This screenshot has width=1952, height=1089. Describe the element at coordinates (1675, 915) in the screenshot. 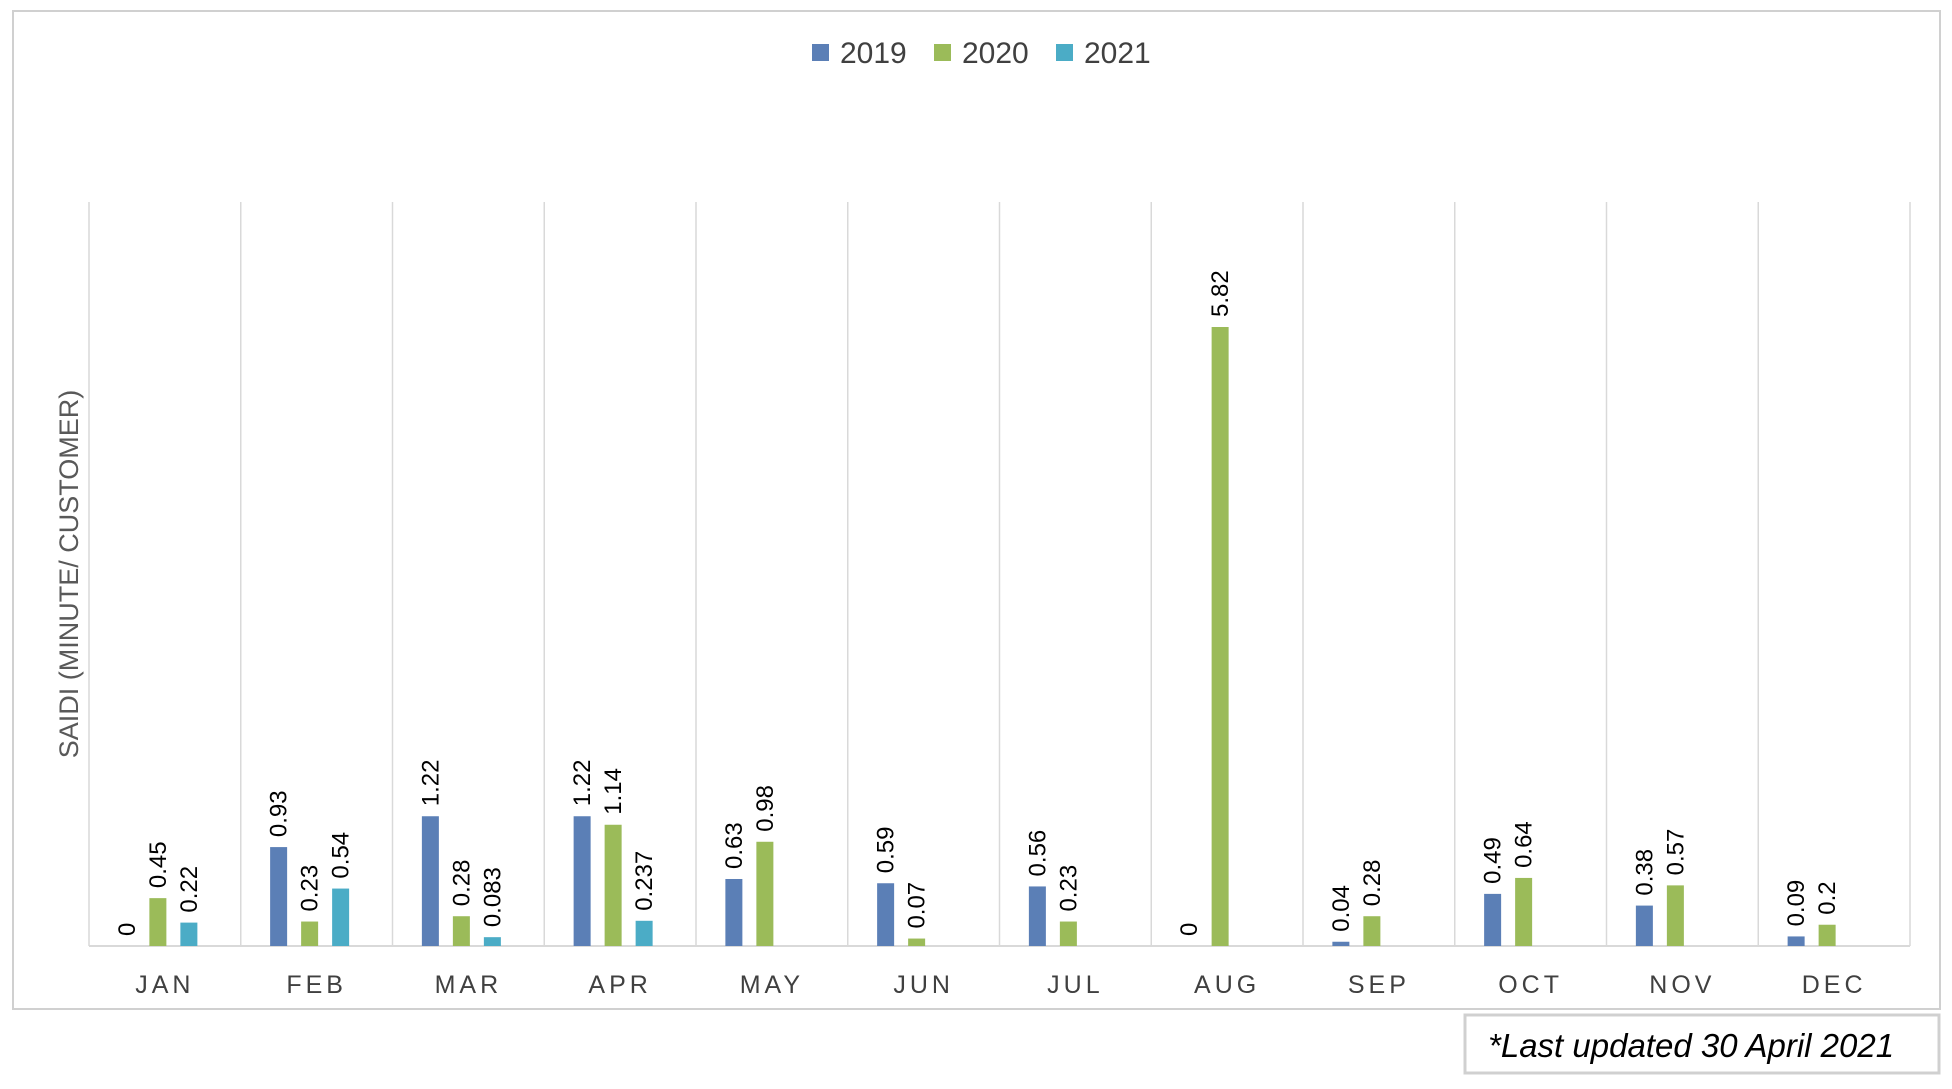

I see `bar-2020-nov` at that location.